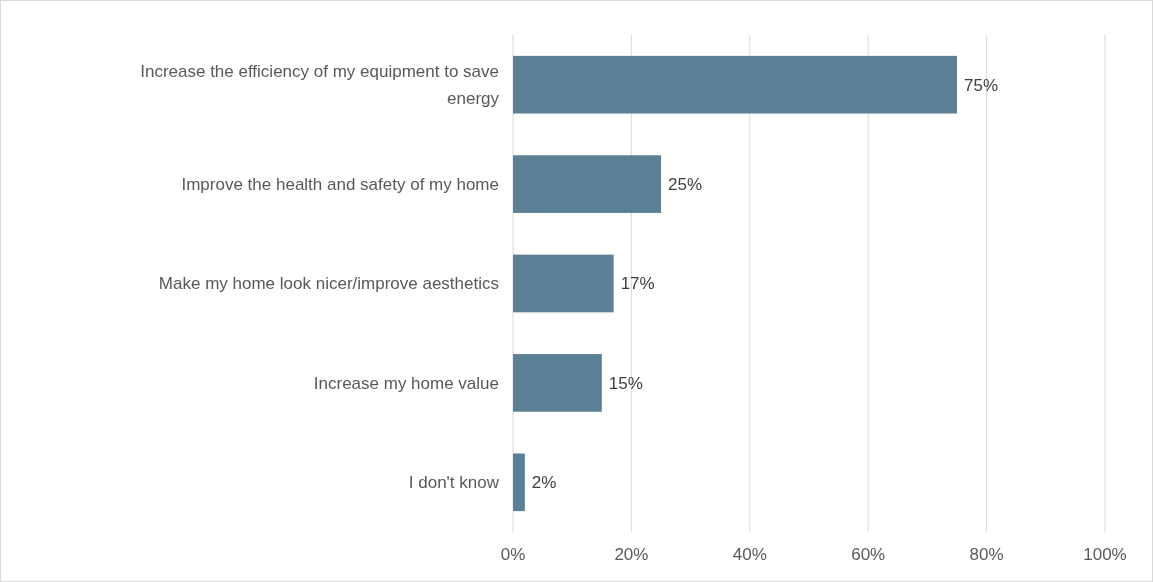 This screenshot has height=582, width=1153. Describe the element at coordinates (454, 483) in the screenshot. I see `y-tick-label: I don't know` at that location.